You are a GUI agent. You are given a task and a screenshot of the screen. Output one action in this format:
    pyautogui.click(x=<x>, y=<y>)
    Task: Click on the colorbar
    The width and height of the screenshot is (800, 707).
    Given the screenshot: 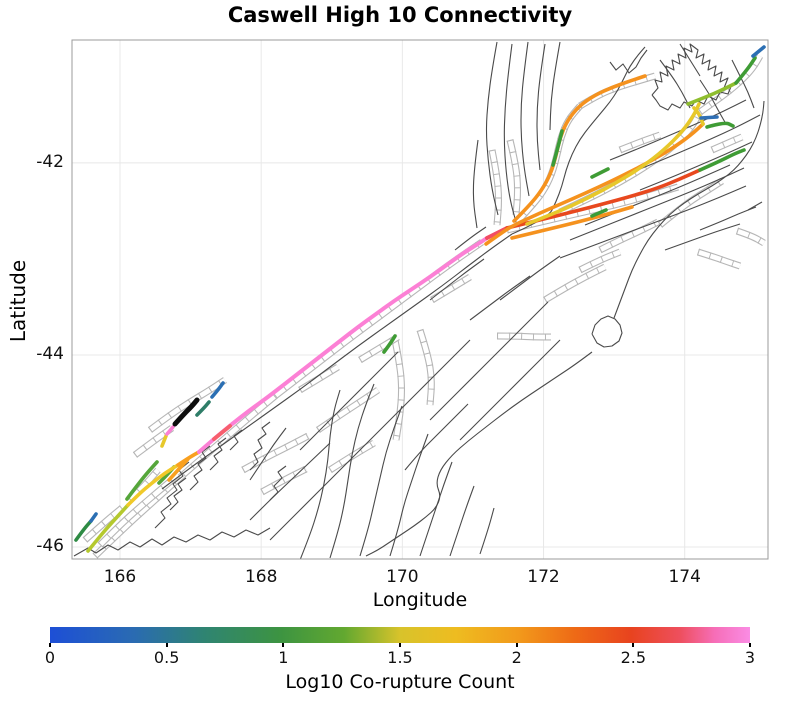 What is the action you would take?
    pyautogui.click(x=400, y=635)
    